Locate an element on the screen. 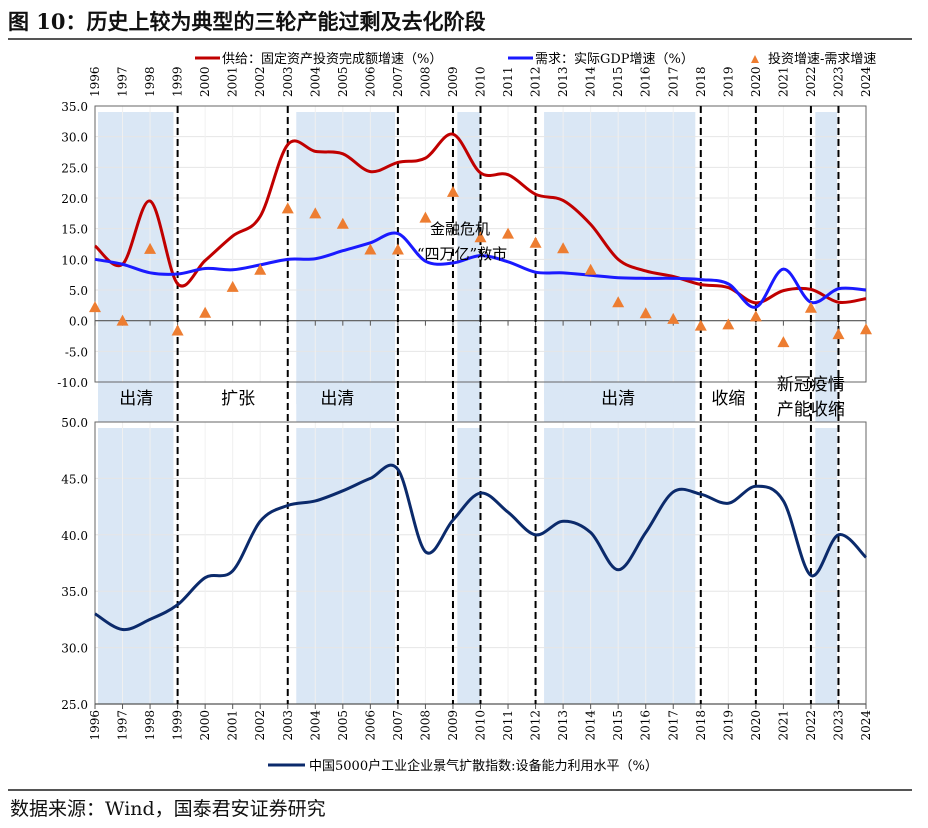  annotation-stimulus: “四万亿”救市 is located at coordinates (462, 254).